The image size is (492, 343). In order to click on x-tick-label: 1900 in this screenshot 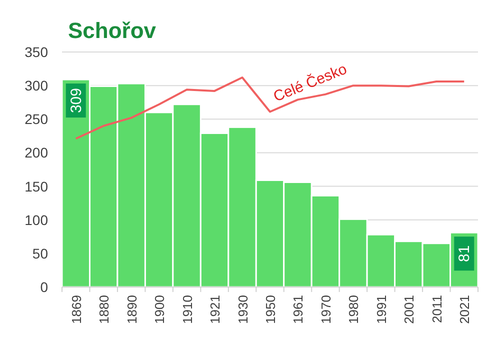, I will do `click(160, 309)`.